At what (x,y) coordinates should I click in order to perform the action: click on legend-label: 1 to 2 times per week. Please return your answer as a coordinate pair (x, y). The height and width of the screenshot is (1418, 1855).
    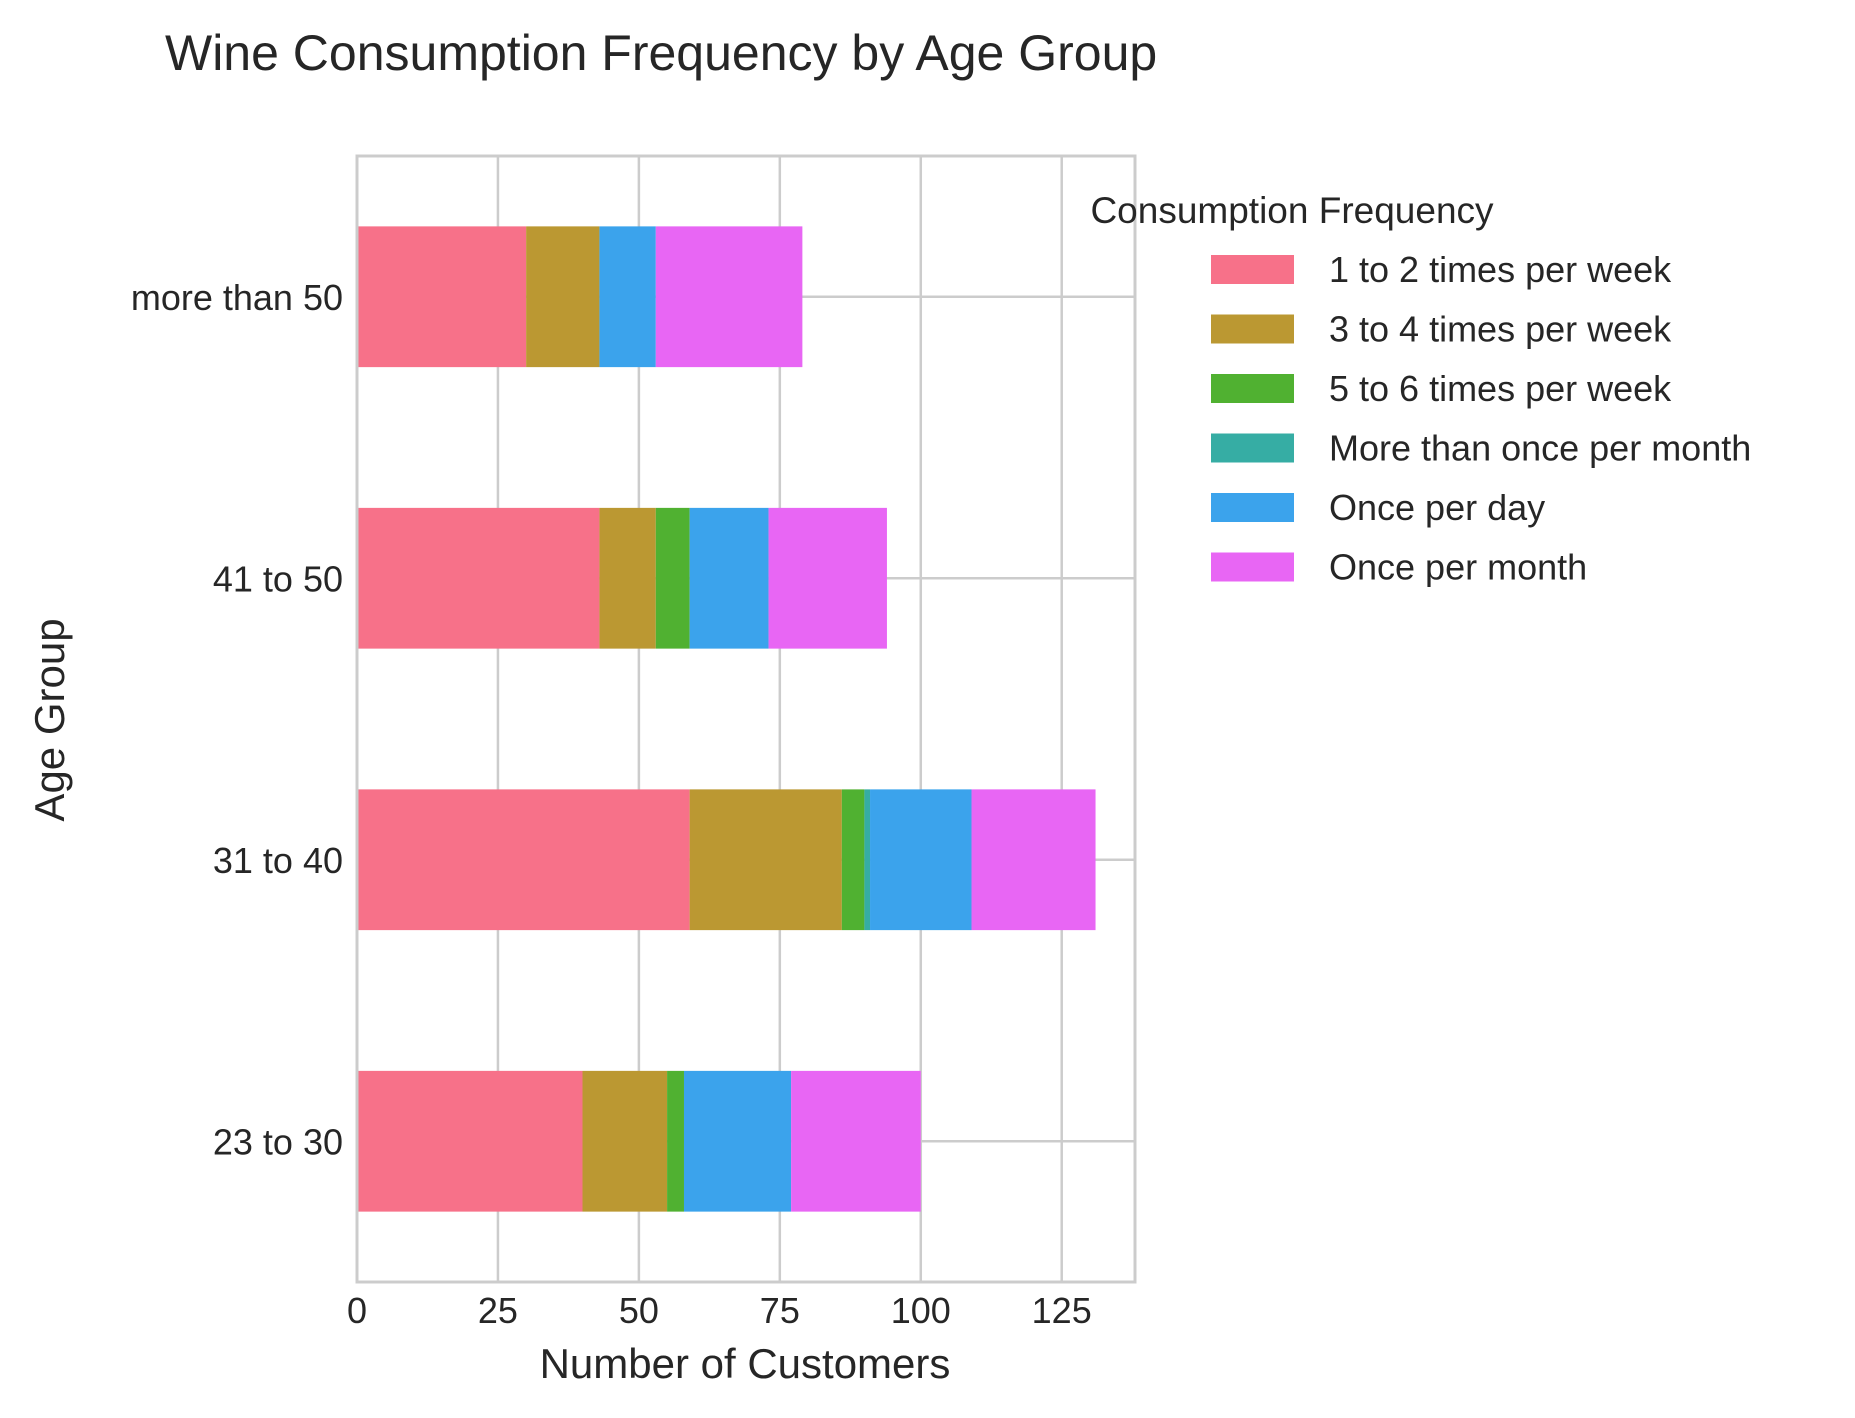
    Looking at the image, I should click on (1500, 269).